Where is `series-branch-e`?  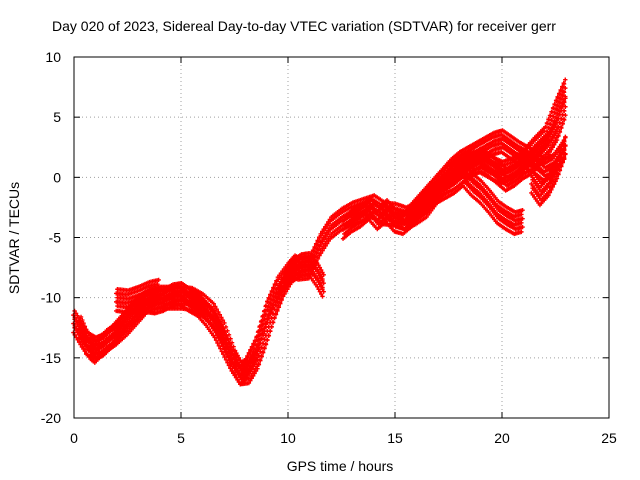
series-branch-e is located at coordinates (514, 144).